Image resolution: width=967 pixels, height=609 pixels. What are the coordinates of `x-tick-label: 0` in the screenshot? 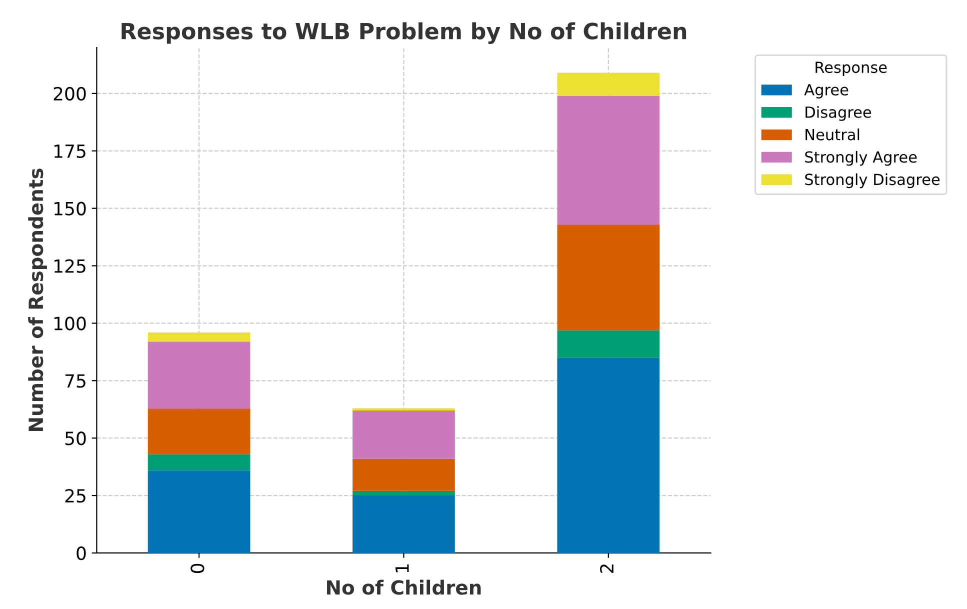 It's located at (197, 568).